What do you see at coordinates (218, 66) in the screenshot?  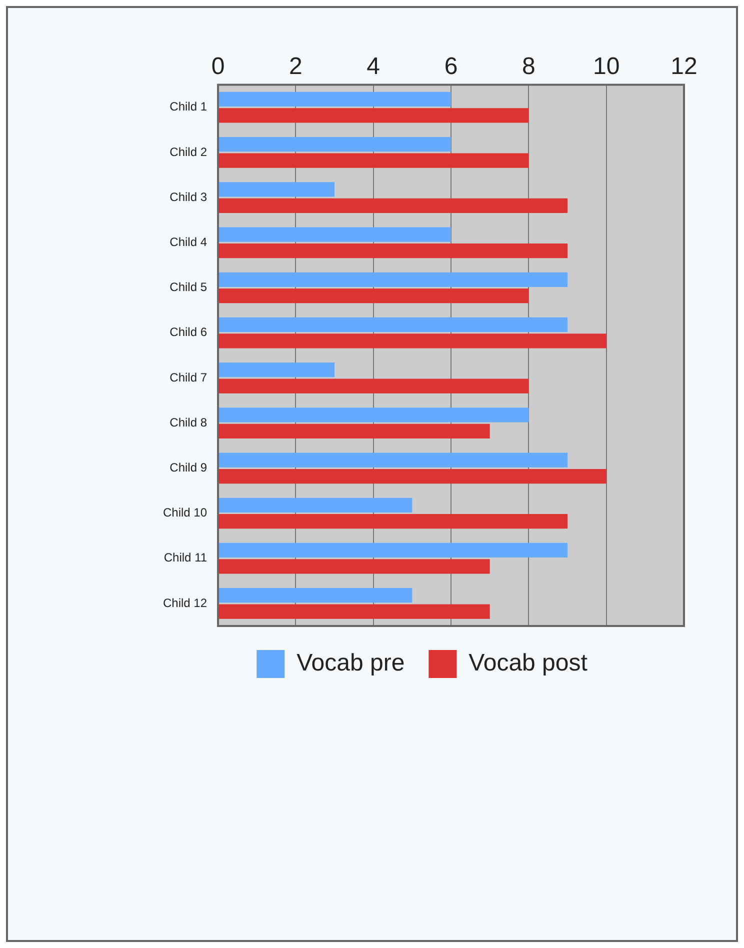 I see `x-tick-label: 0` at bounding box center [218, 66].